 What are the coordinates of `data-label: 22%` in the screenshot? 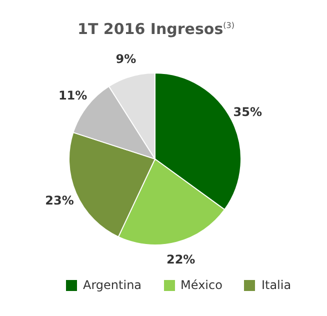 It's located at (181, 259).